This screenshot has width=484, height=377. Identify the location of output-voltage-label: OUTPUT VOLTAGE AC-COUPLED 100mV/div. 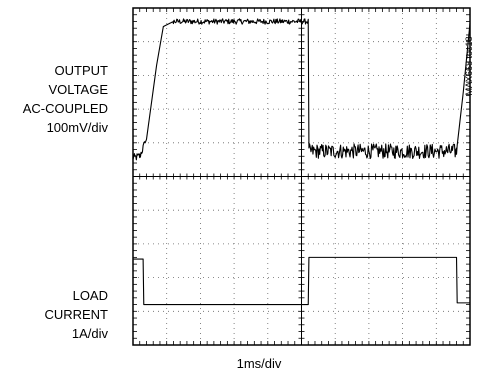
(65, 99).